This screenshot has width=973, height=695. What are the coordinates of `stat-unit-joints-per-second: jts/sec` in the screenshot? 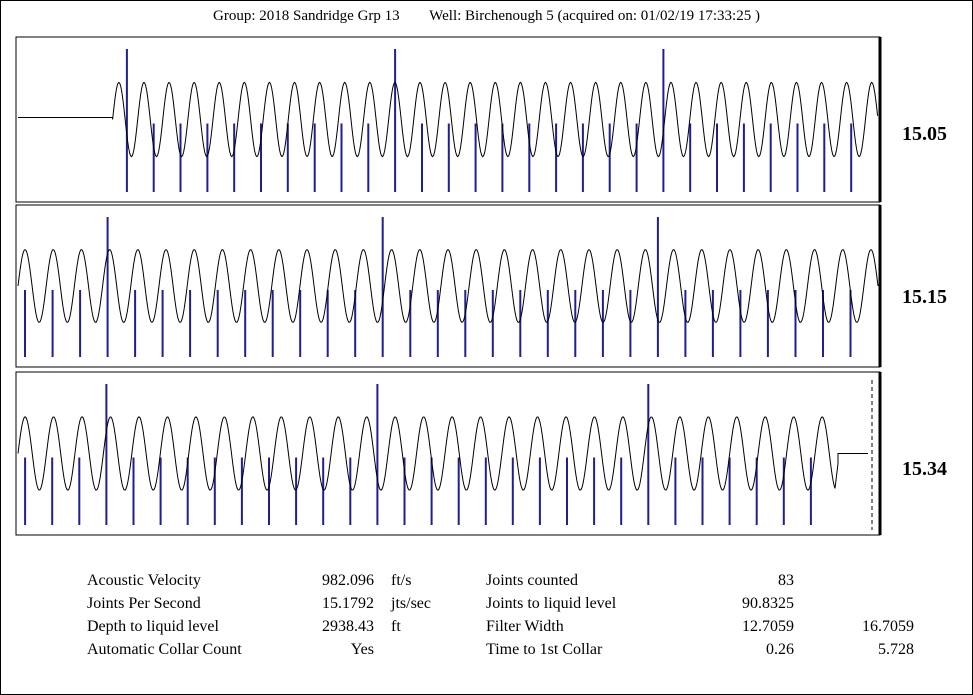 It's located at (411, 603).